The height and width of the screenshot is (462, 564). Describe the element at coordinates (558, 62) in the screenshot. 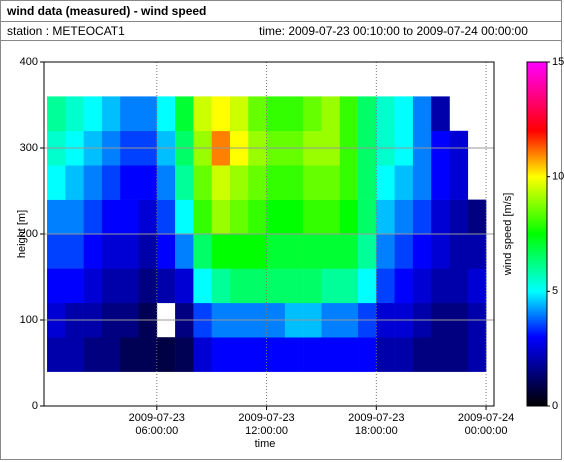

I see `colorbar-tick-label: 15` at that location.